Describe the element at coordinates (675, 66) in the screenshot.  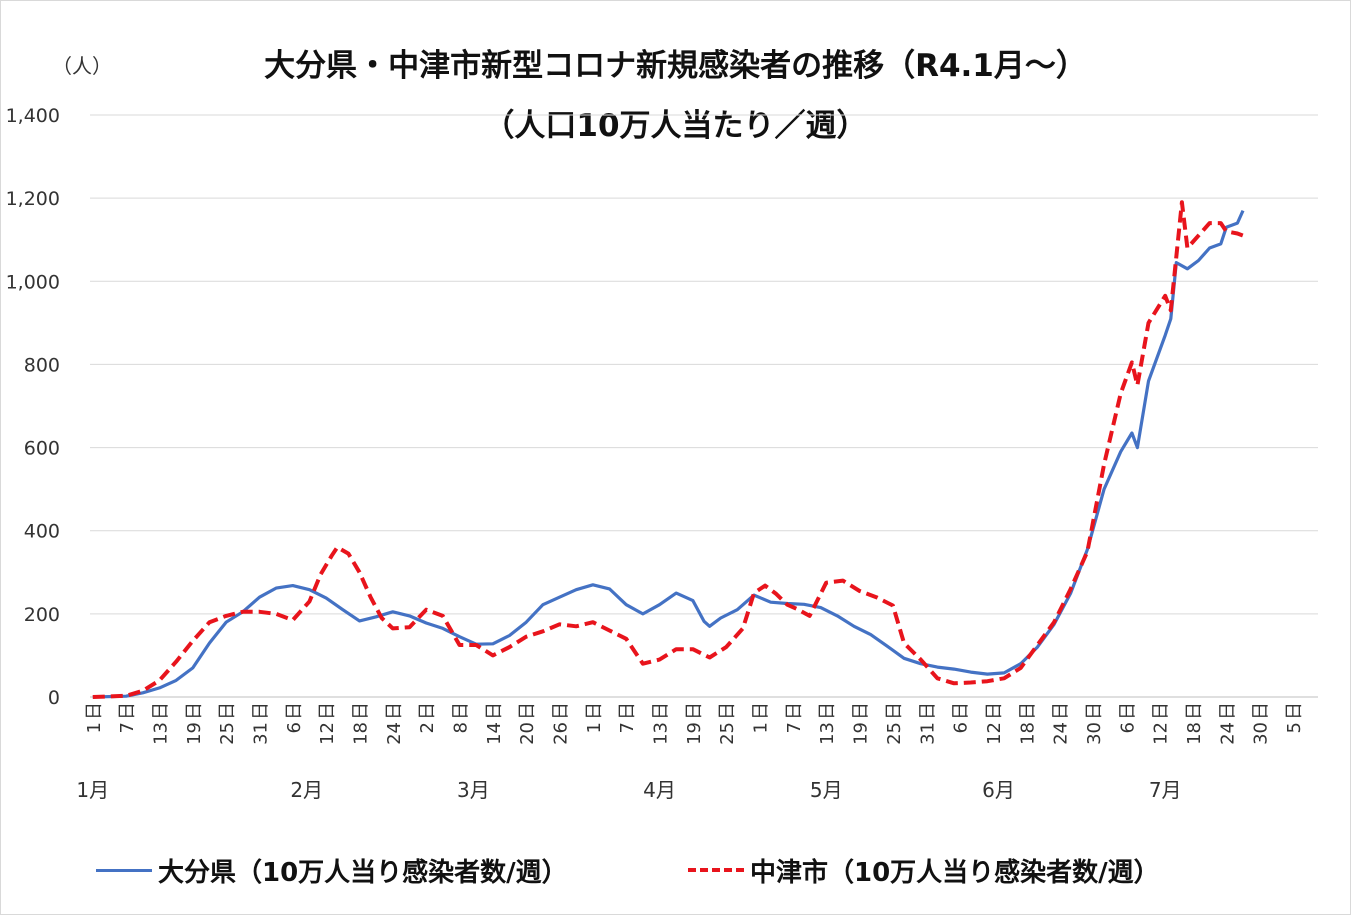
I see `chart-title-line1: 大分県・中津市新型コロナ新規感染者の推移（R4.1月～）` at that location.